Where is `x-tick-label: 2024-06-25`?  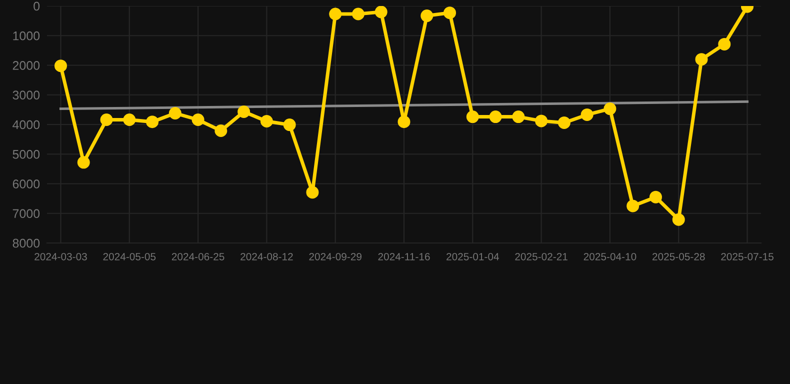 x-tick-label: 2024-06-25 is located at coordinates (198, 256).